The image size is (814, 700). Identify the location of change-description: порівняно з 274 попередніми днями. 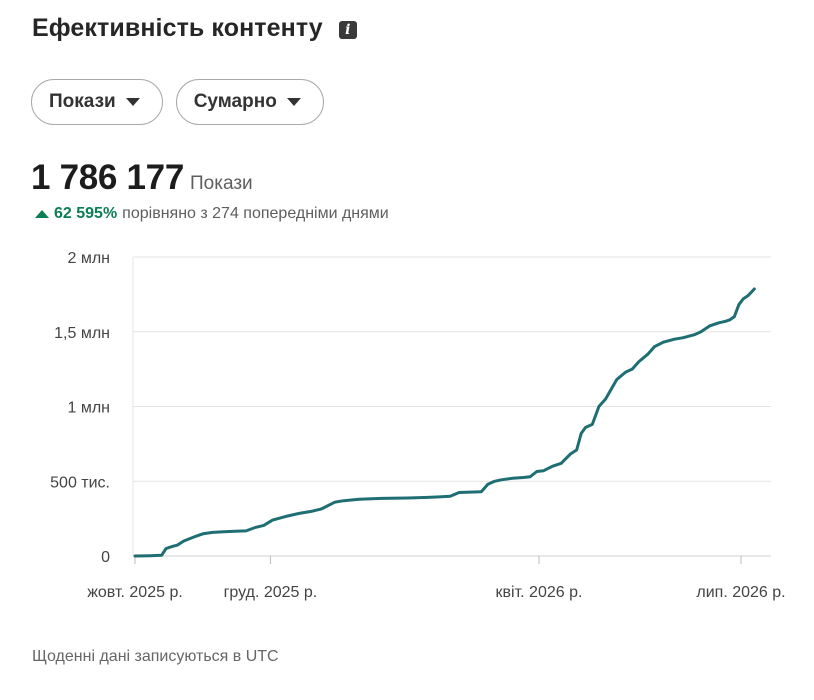
(255, 213).